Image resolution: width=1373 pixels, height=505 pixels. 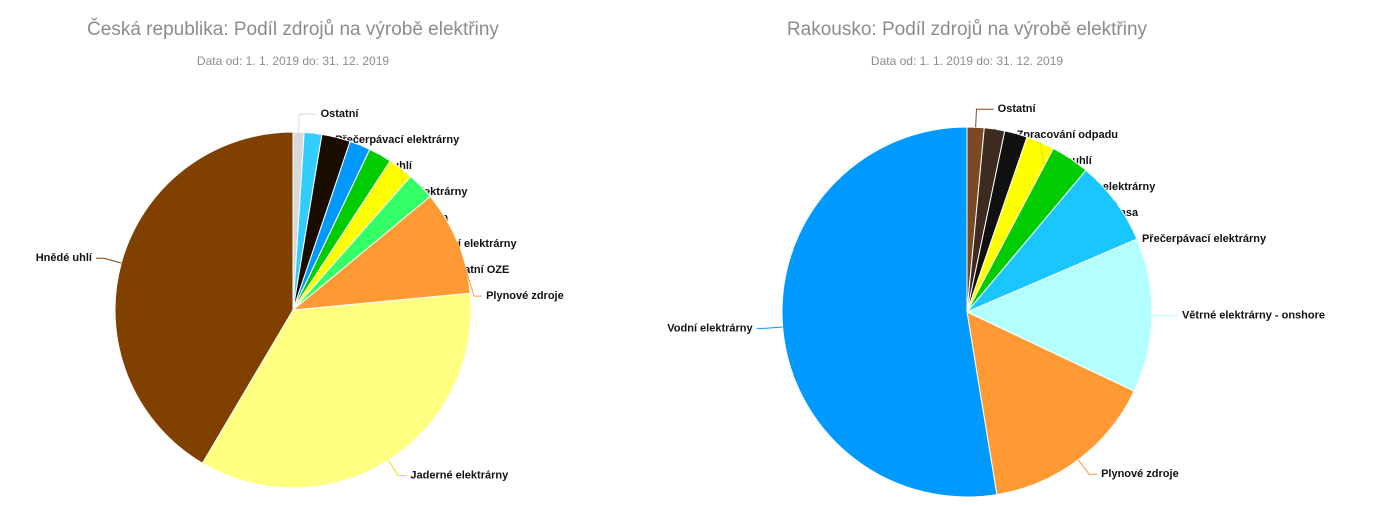 I want to click on slice-label: Přečerpávací elektrárny, so click(x=1204, y=239).